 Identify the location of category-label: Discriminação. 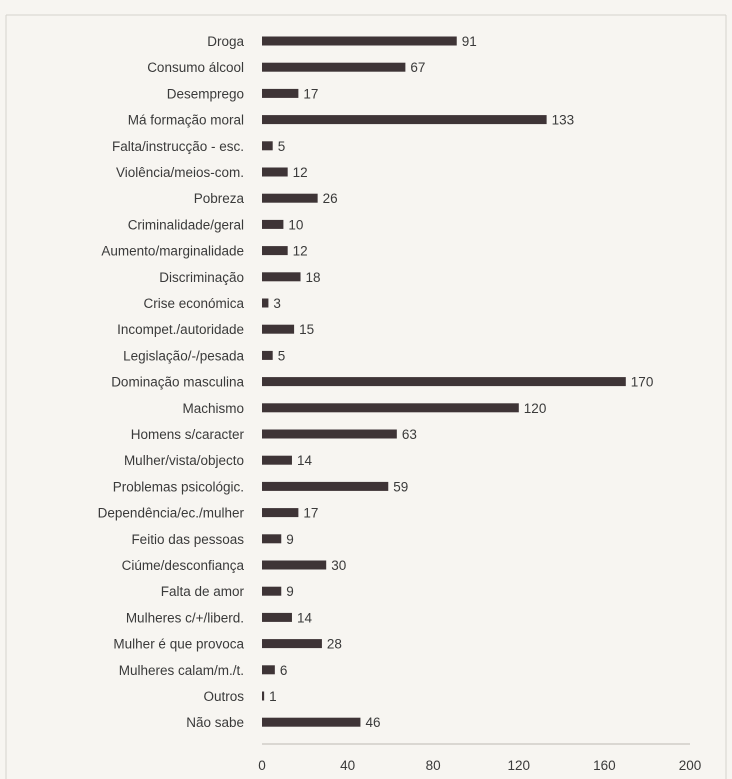
(201, 277).